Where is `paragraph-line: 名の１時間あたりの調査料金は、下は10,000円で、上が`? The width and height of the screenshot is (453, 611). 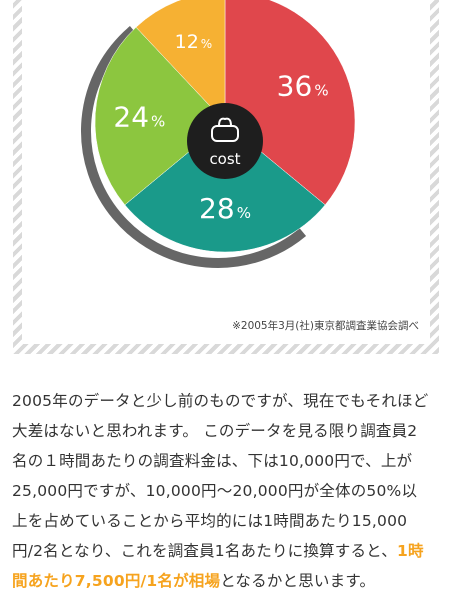 paragraph-line: 名の１時間あたりの調査料金は、下は10,000円で、上が is located at coordinates (212, 461).